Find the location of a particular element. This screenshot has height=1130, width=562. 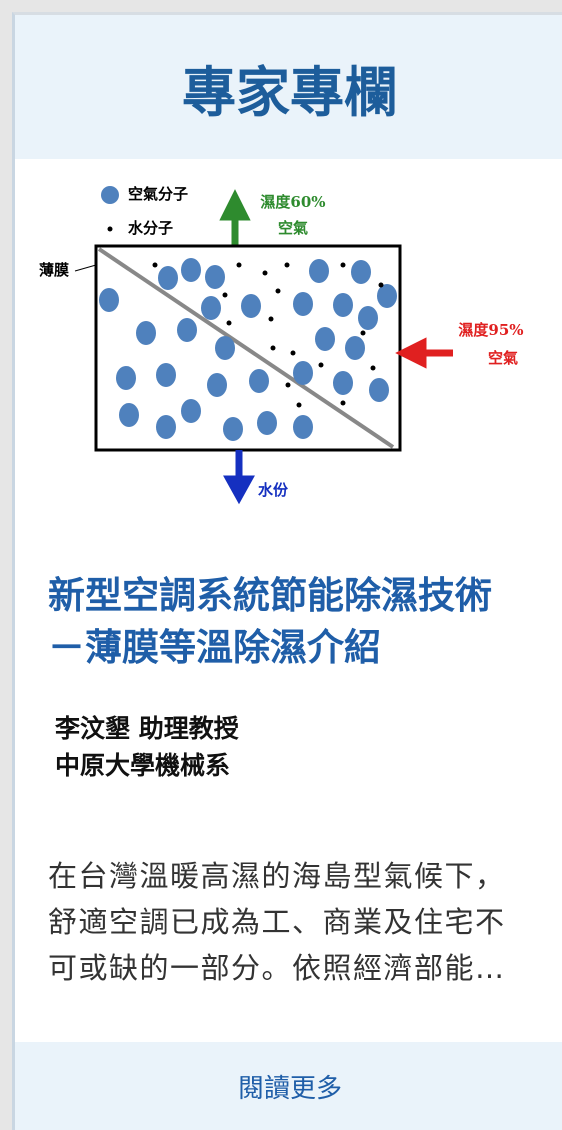

author: 李汶墾 助理教授 is located at coordinates (147, 728).